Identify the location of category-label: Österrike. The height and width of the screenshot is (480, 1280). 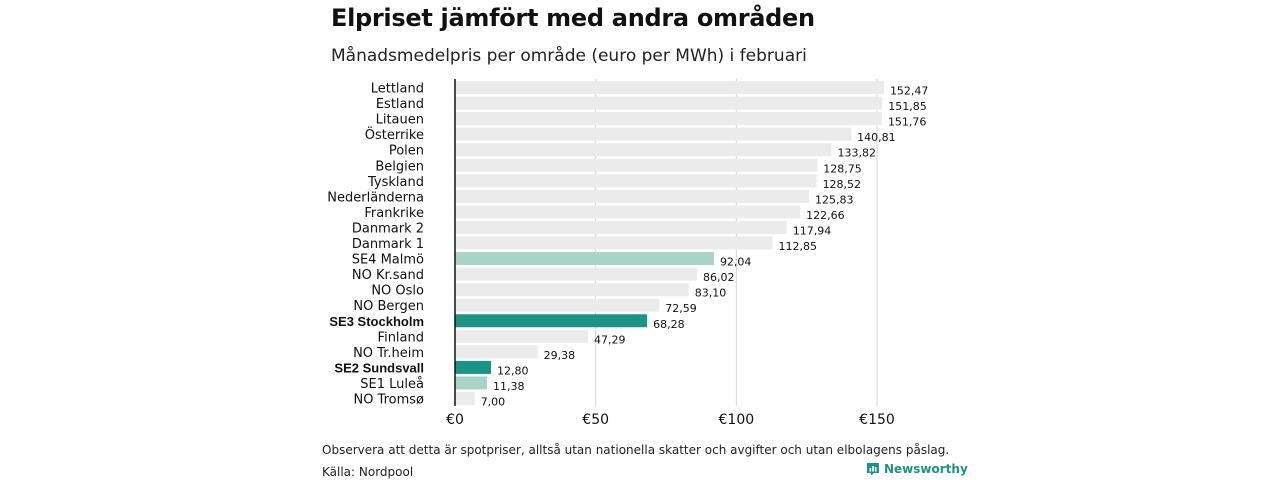
(394, 134).